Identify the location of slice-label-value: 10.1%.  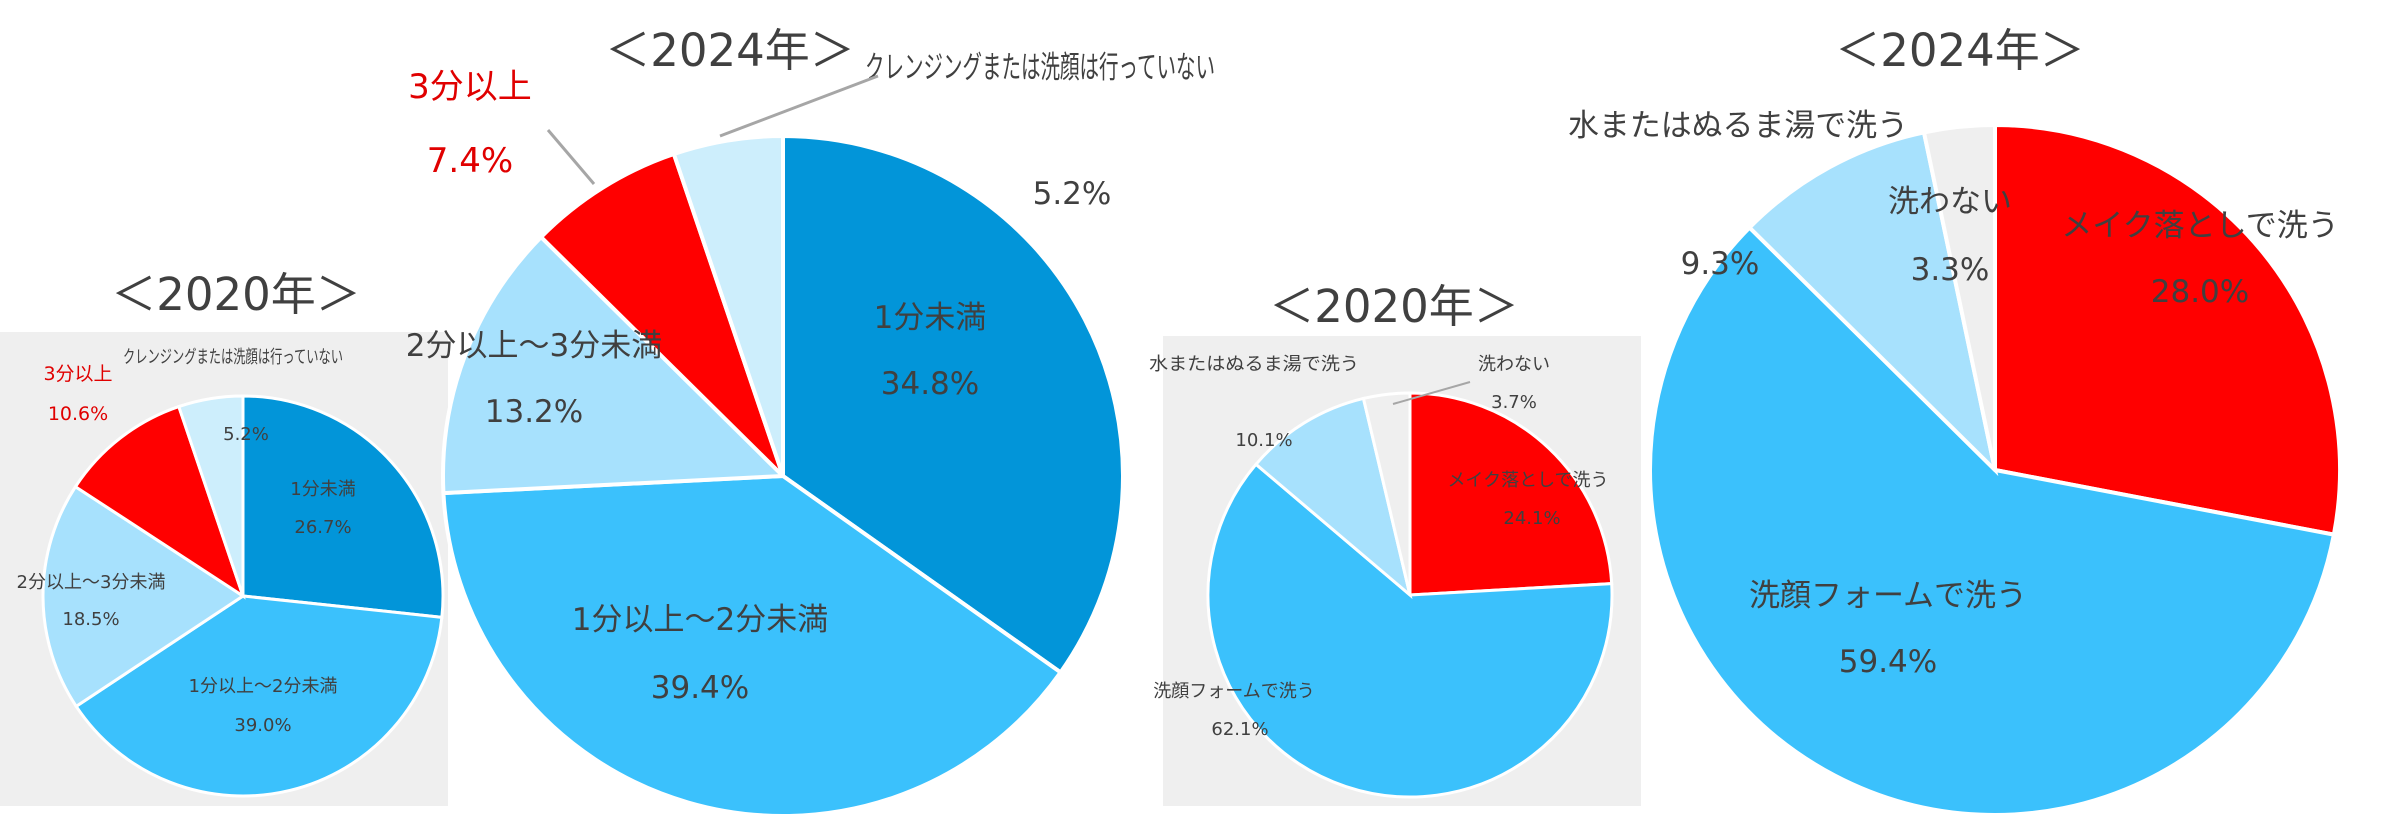
(1263, 440).